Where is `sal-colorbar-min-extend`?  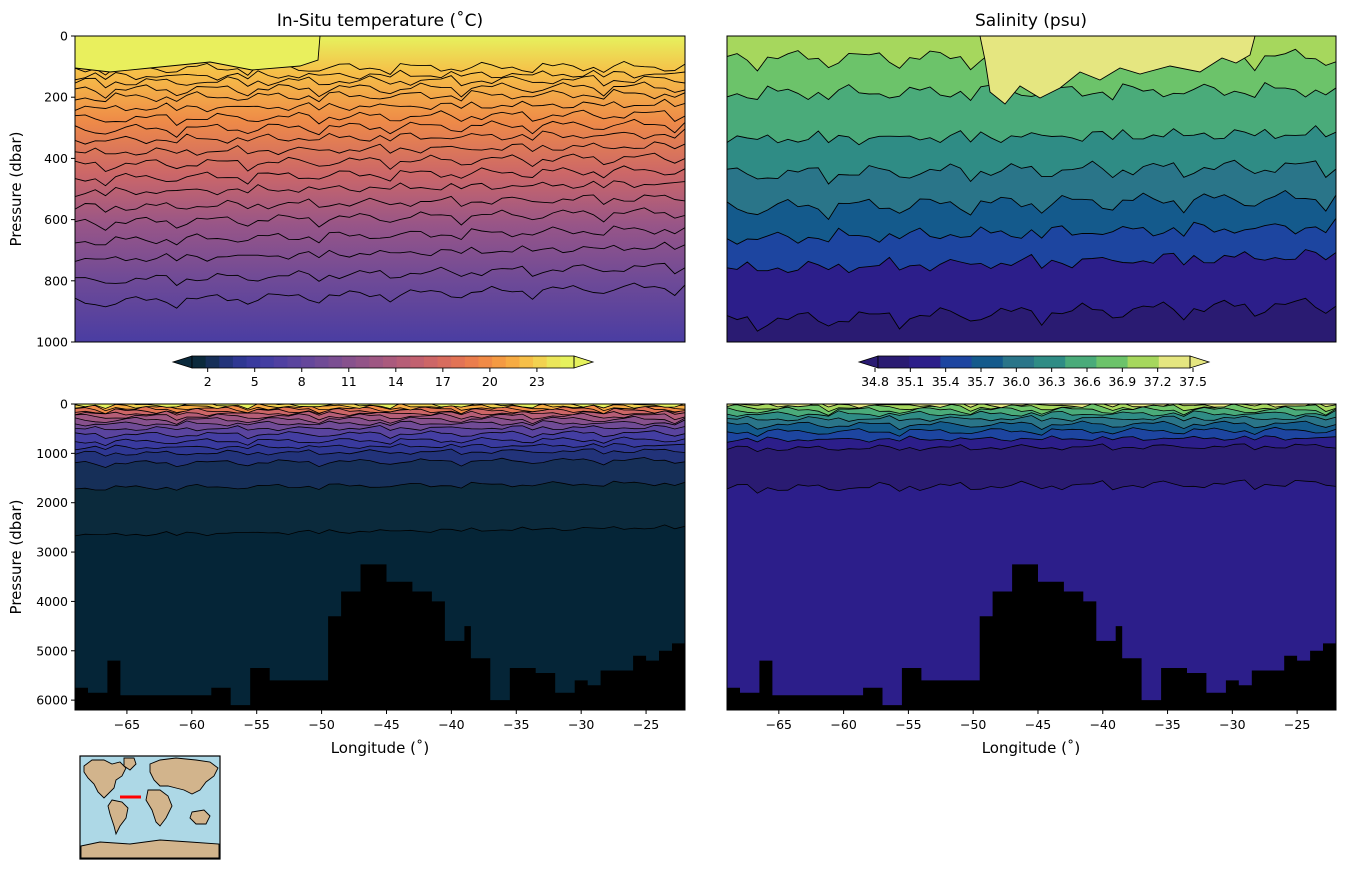
sal-colorbar-min-extend is located at coordinates (868, 362).